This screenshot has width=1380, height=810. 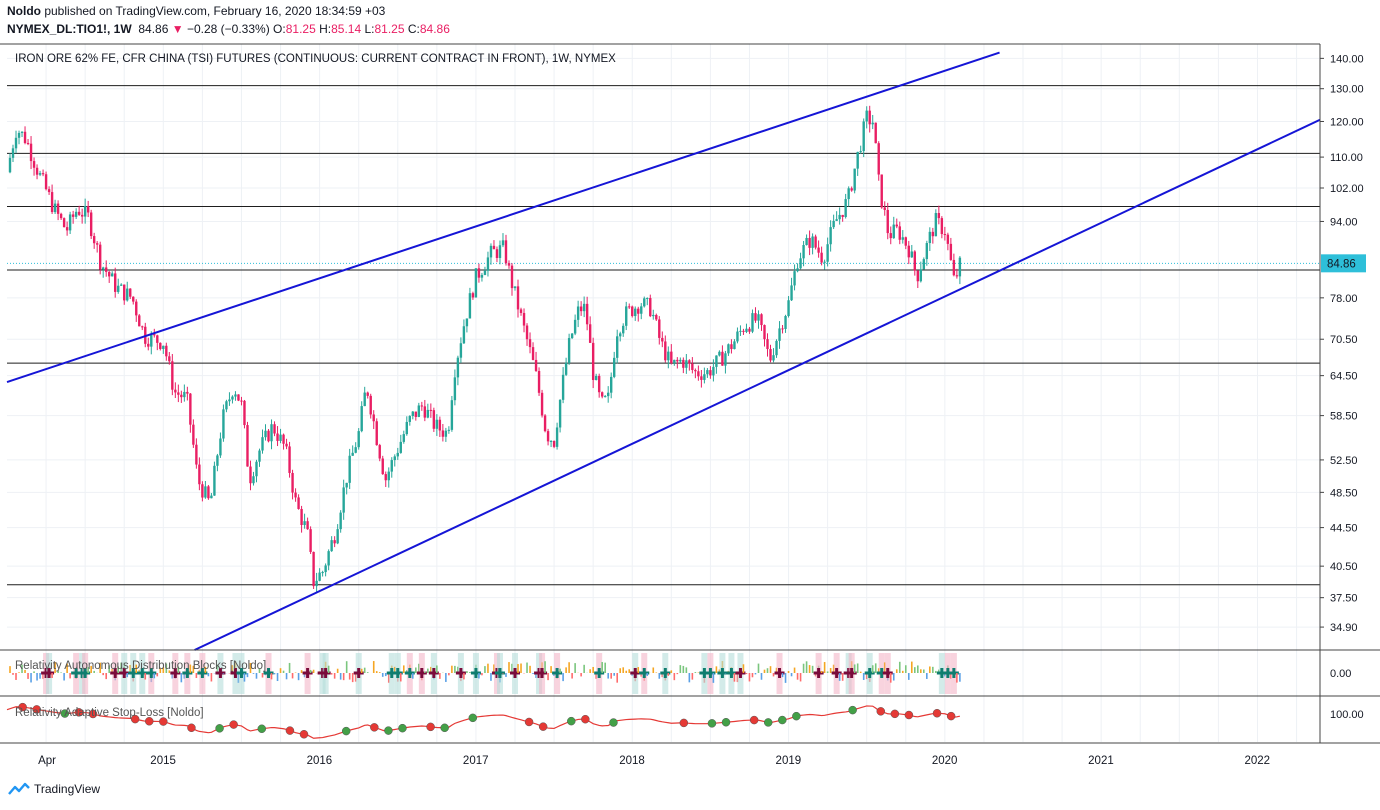 I want to click on time-tick-label: 2022, so click(x=1257, y=761).